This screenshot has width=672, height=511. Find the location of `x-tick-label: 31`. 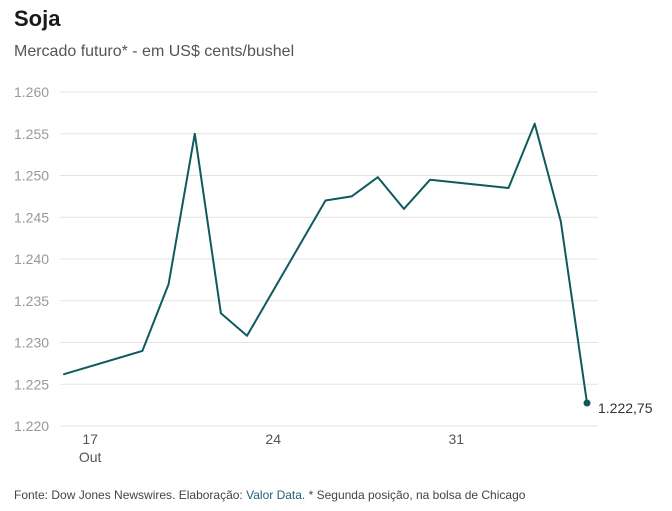

x-tick-label: 31 is located at coordinates (456, 439).